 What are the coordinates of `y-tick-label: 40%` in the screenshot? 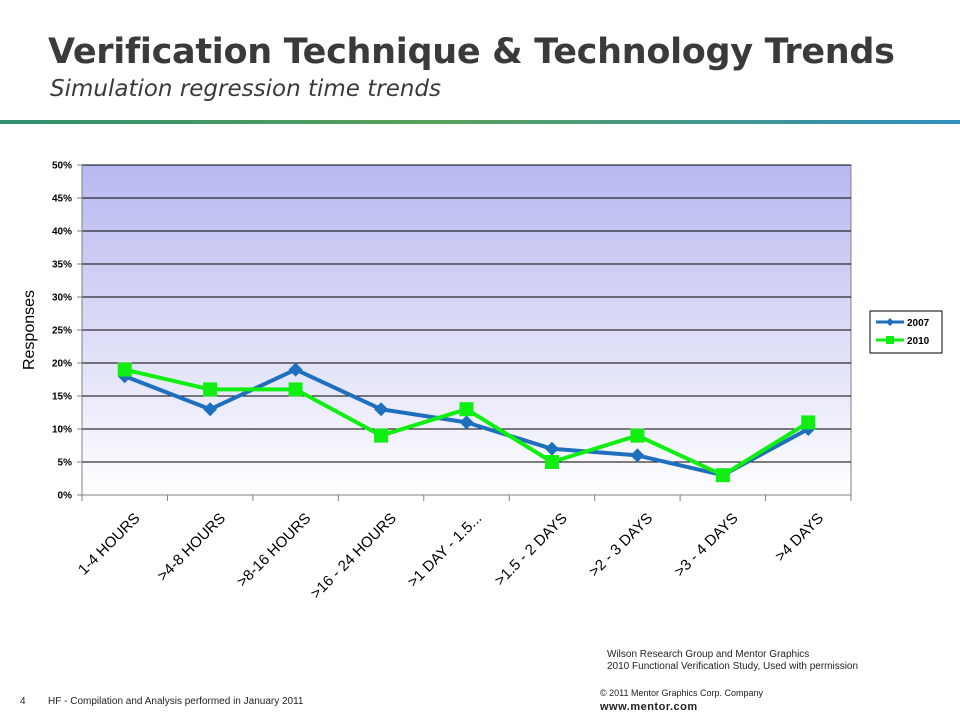 It's located at (62, 232).